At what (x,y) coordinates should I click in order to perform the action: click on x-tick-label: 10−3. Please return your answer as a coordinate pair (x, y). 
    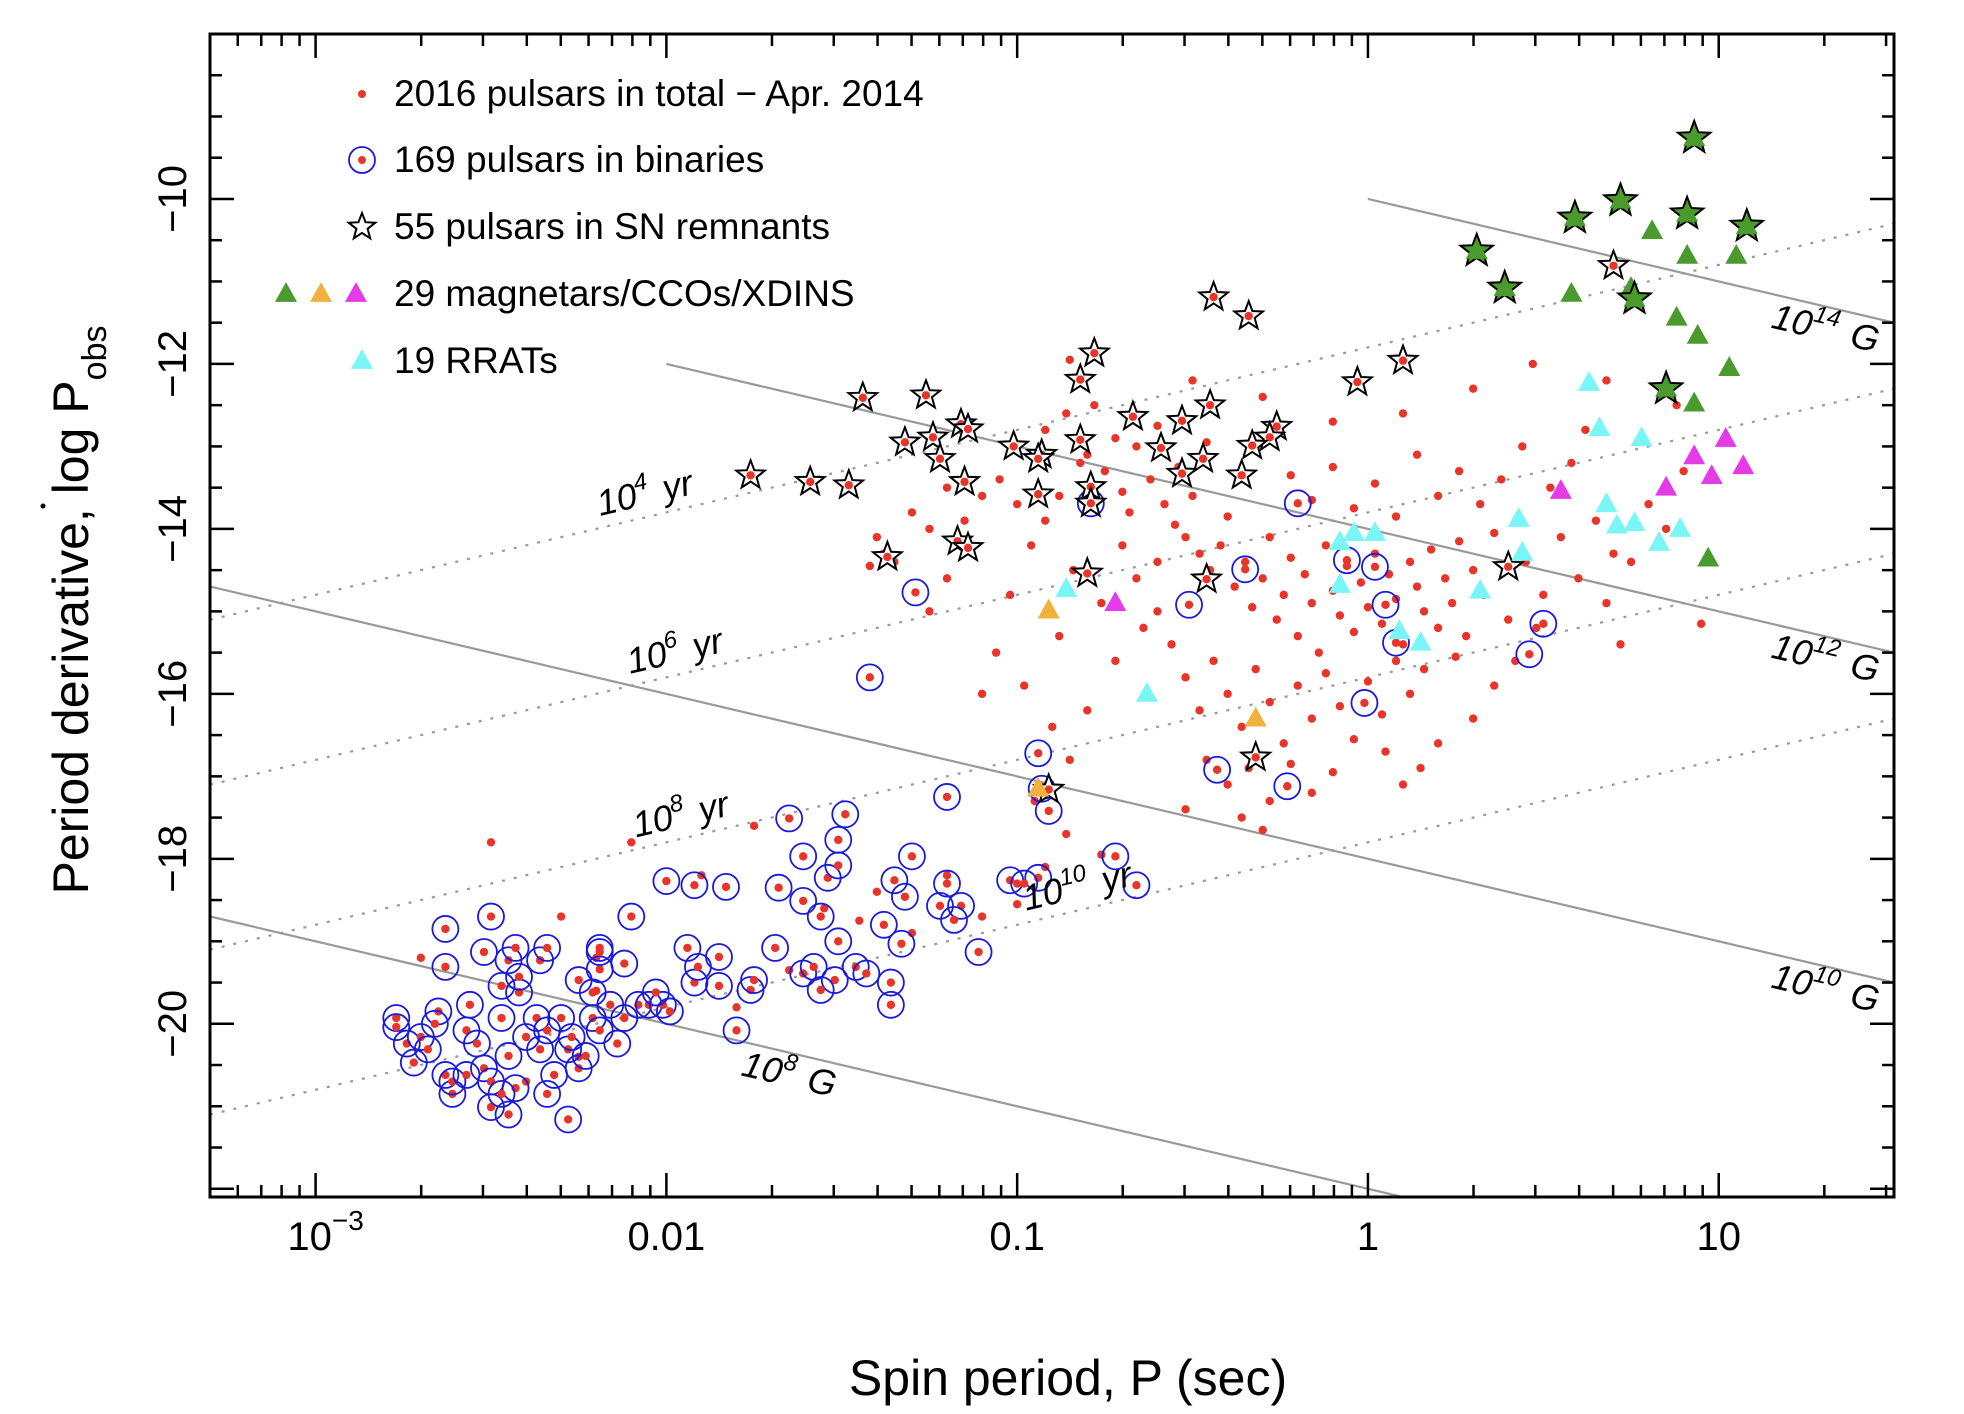
    Looking at the image, I should click on (325, 1232).